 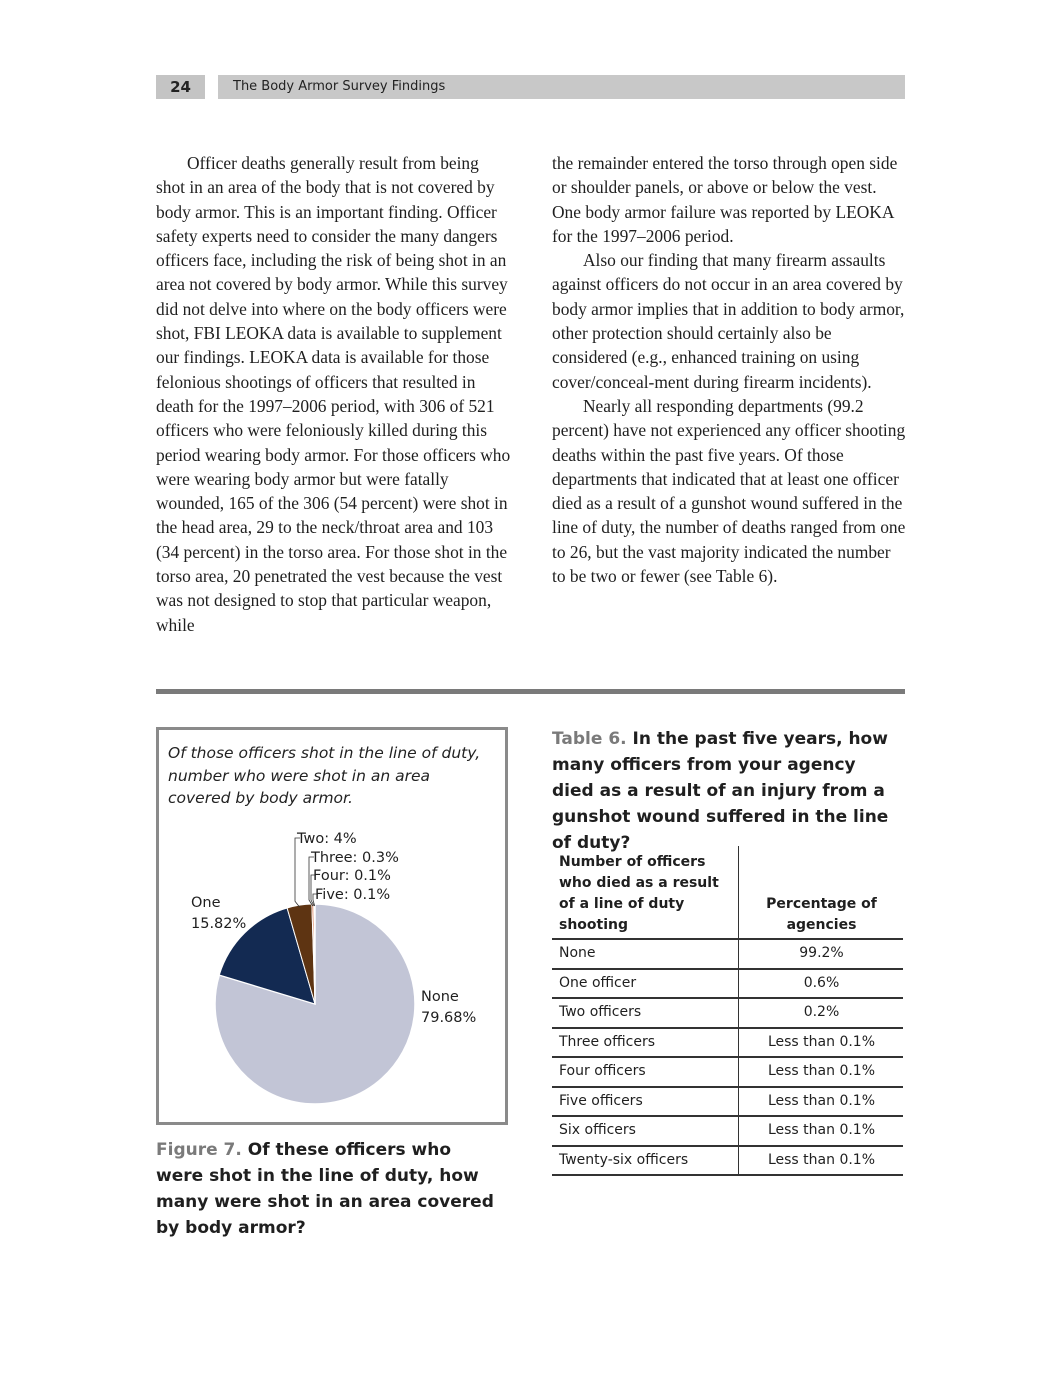 What do you see at coordinates (352, 895) in the screenshot?
I see `pie-label-five: Five: 0.1%` at bounding box center [352, 895].